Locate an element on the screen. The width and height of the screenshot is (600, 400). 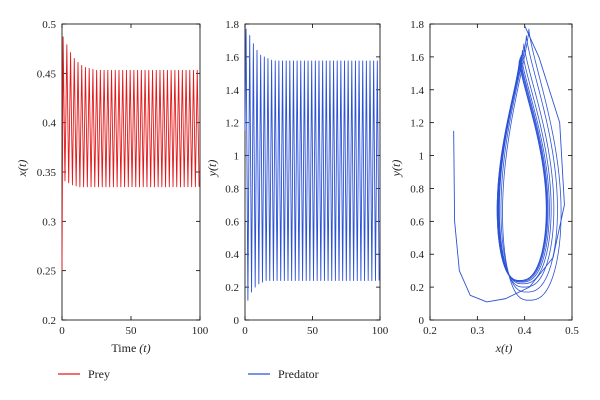
pred-y-tick-label: 1.4 is located at coordinates (232, 91).